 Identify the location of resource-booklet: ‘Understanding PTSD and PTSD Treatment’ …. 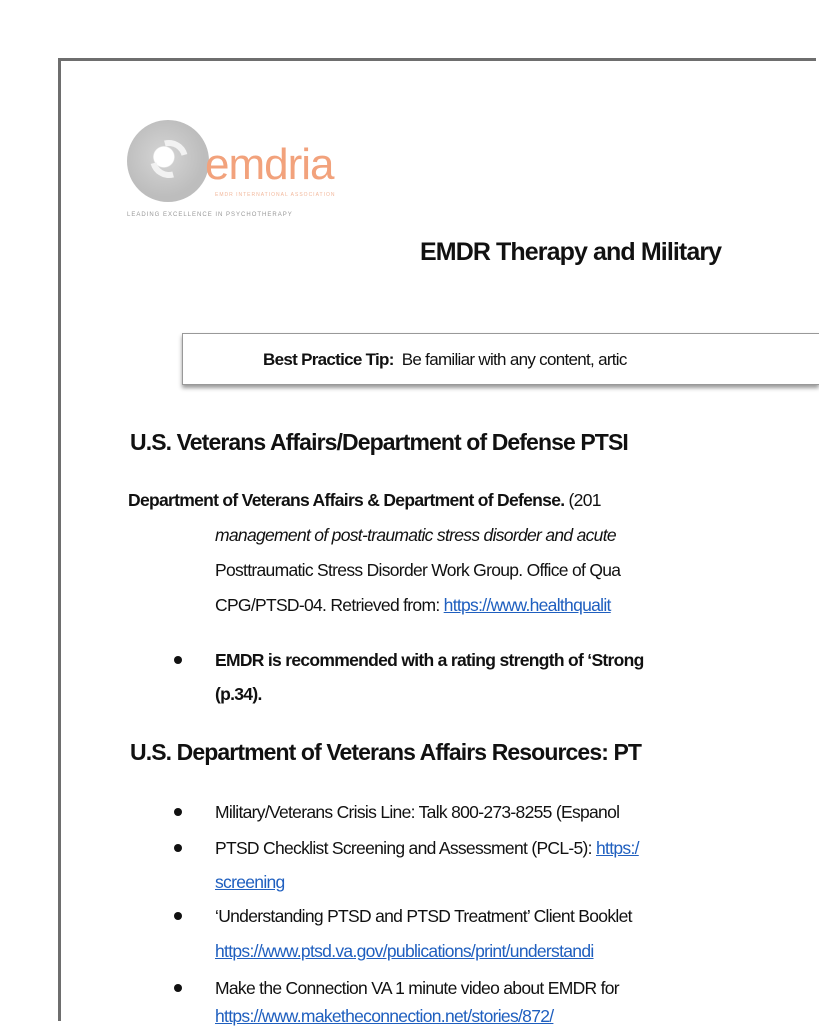
(423, 916).